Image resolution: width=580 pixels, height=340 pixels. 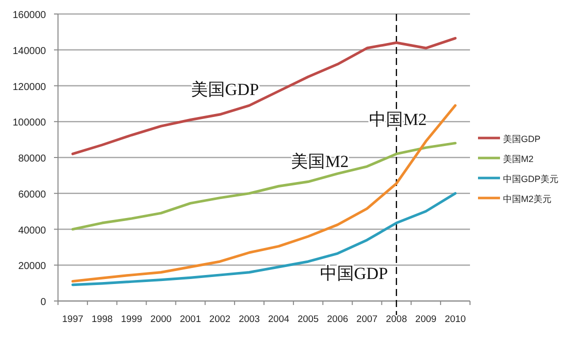 What do you see at coordinates (249, 319) in the screenshot?
I see `x-tick-label: 2003` at bounding box center [249, 319].